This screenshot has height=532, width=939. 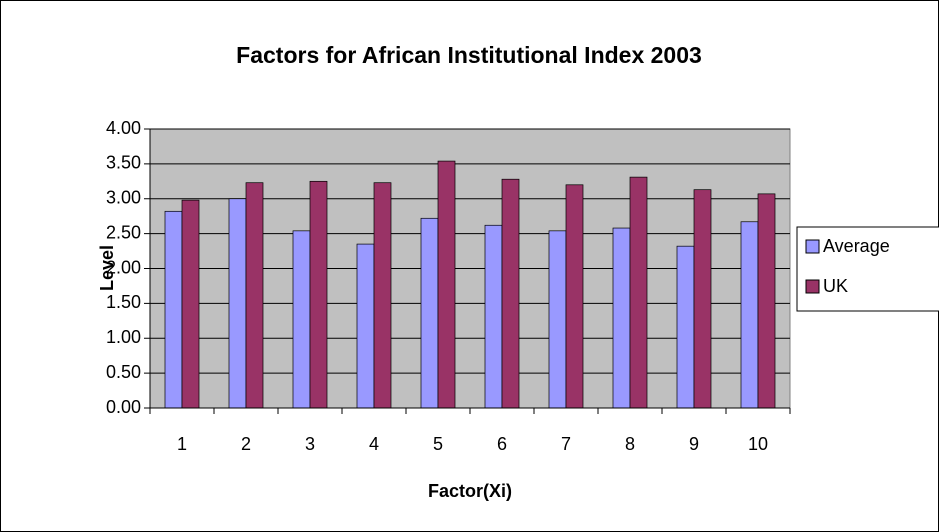 I want to click on y-tick-label: 3.00, so click(x=123, y=198).